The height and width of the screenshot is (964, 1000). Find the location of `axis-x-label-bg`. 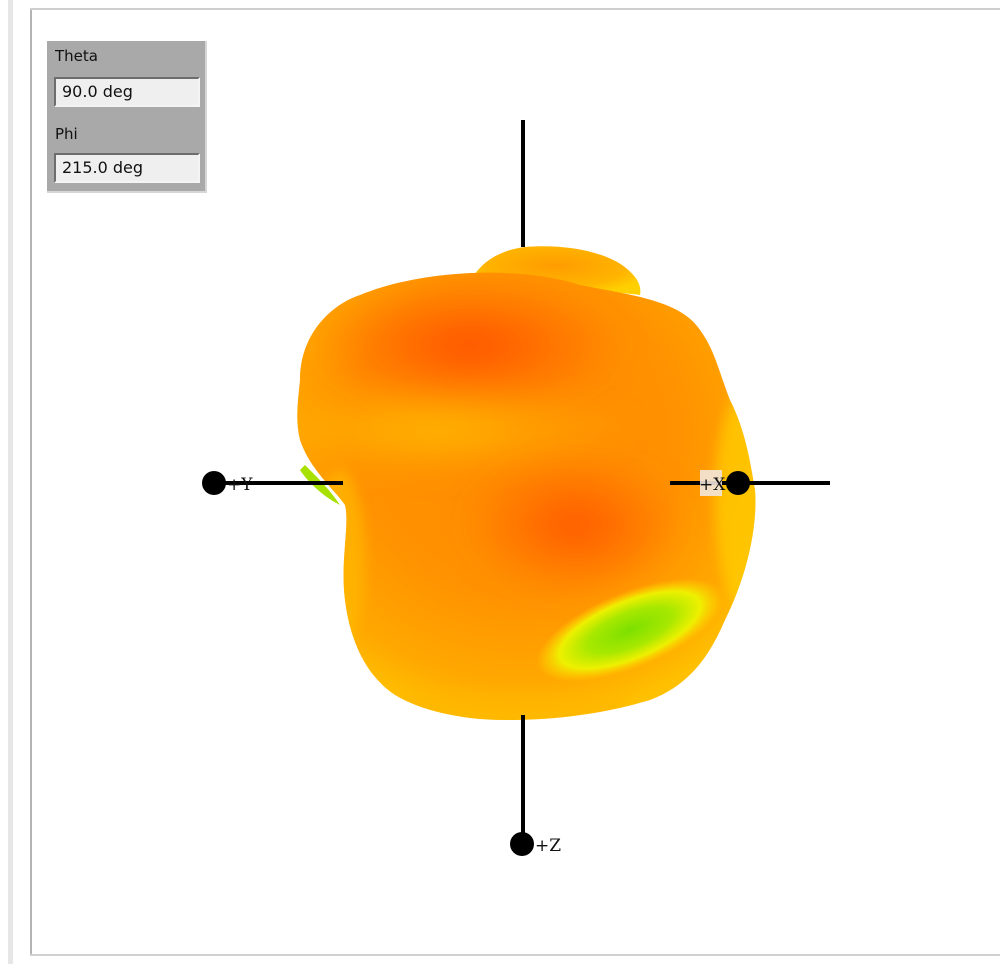

axis-x-label-bg is located at coordinates (711, 483).